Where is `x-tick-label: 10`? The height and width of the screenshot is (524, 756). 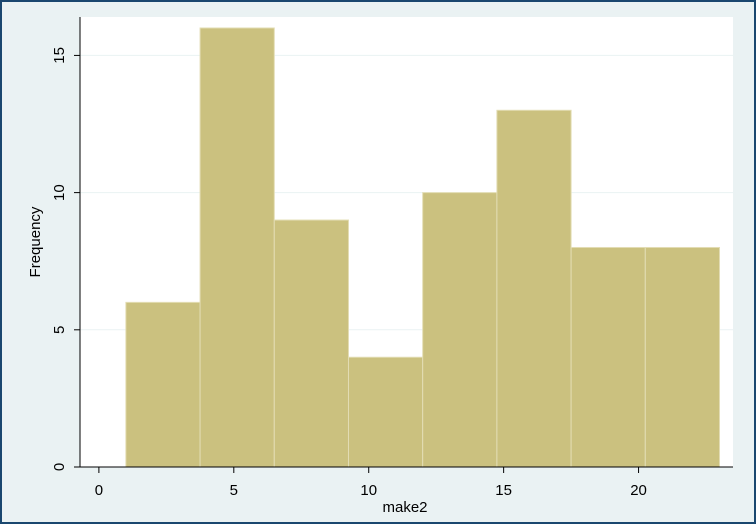
x-tick-label: 10 is located at coordinates (368, 490).